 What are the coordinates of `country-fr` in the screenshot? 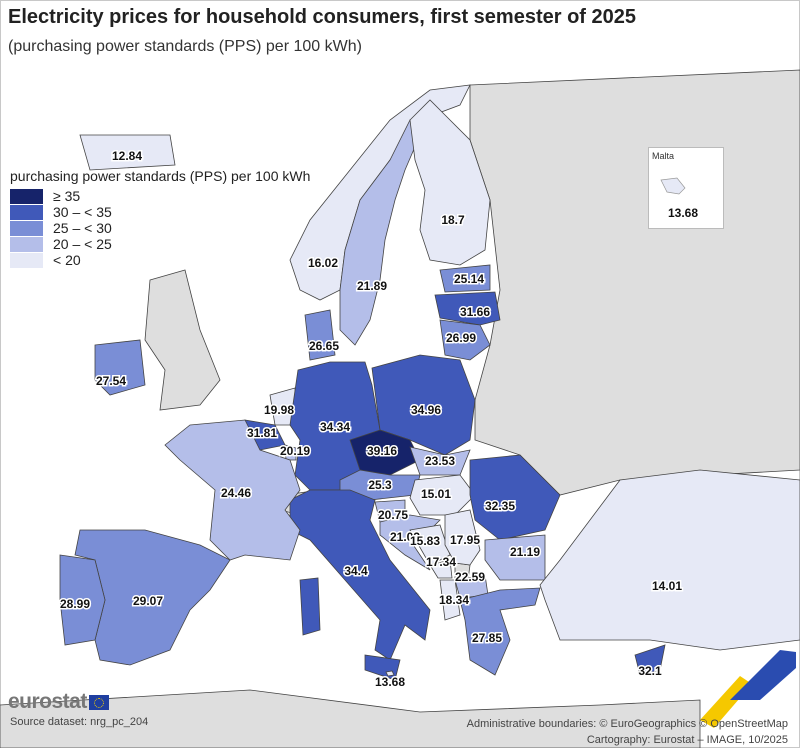 It's located at (232, 490).